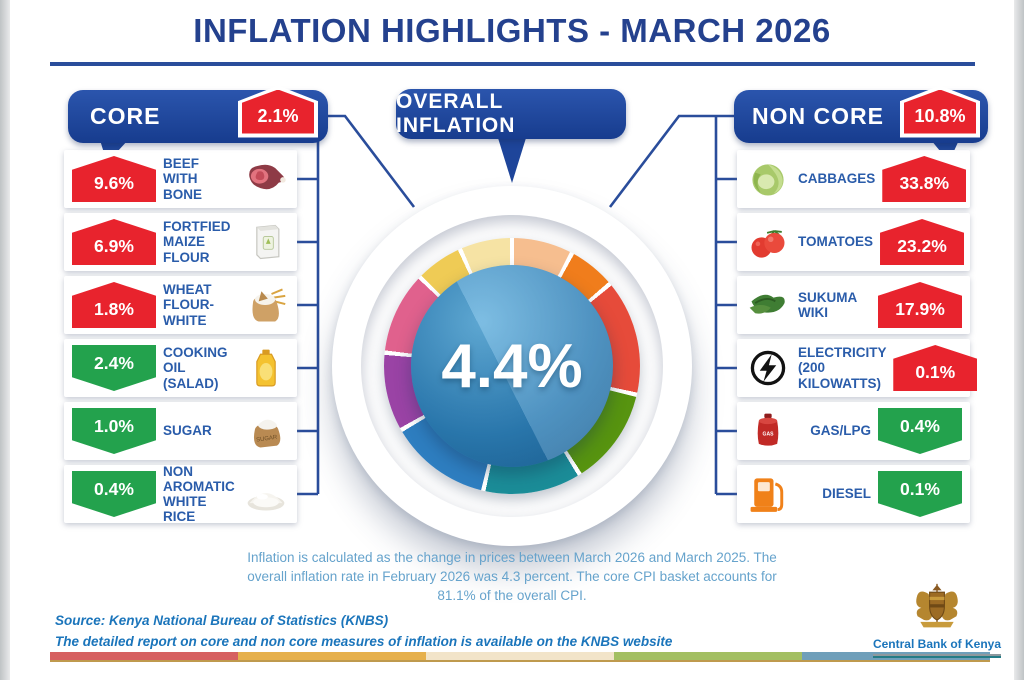 This screenshot has width=1024, height=680. What do you see at coordinates (195, 368) in the screenshot?
I see `item-label: COOKING OIL (SALAD)` at bounding box center [195, 368].